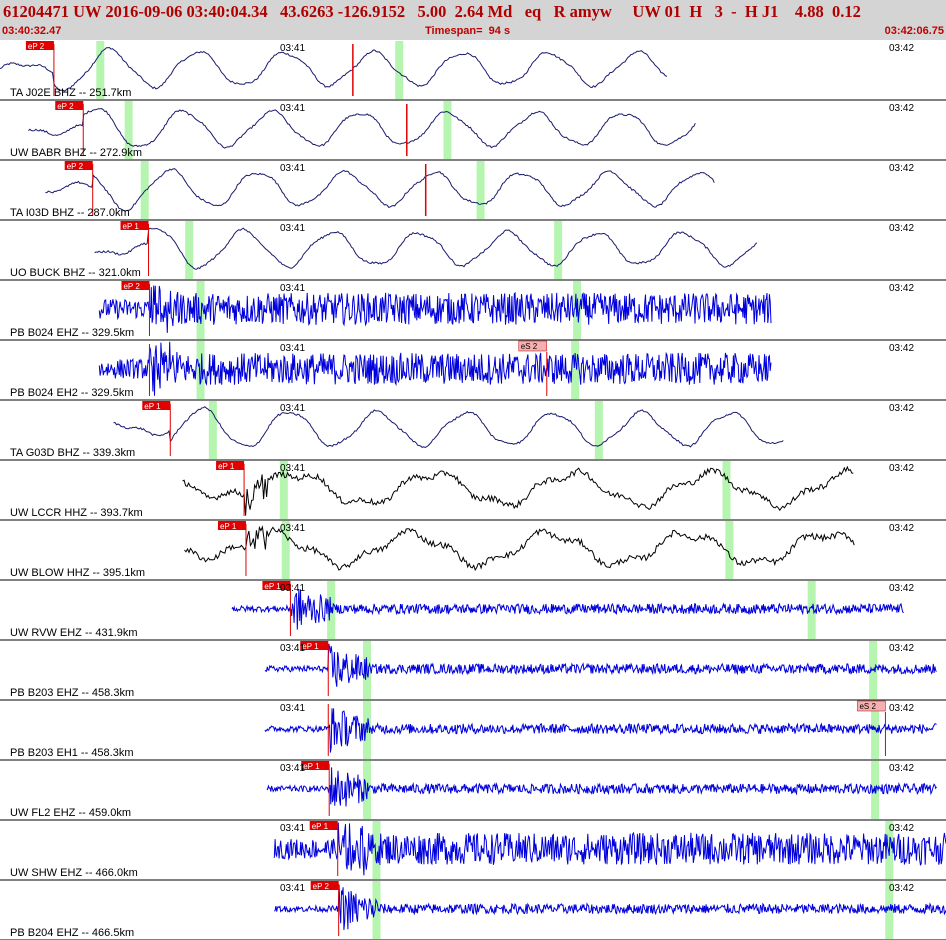 This screenshot has height=940, width=946. What do you see at coordinates (77, 573) in the screenshot?
I see `channel-label: UW BLOW HHZ -- 395.1km` at bounding box center [77, 573].